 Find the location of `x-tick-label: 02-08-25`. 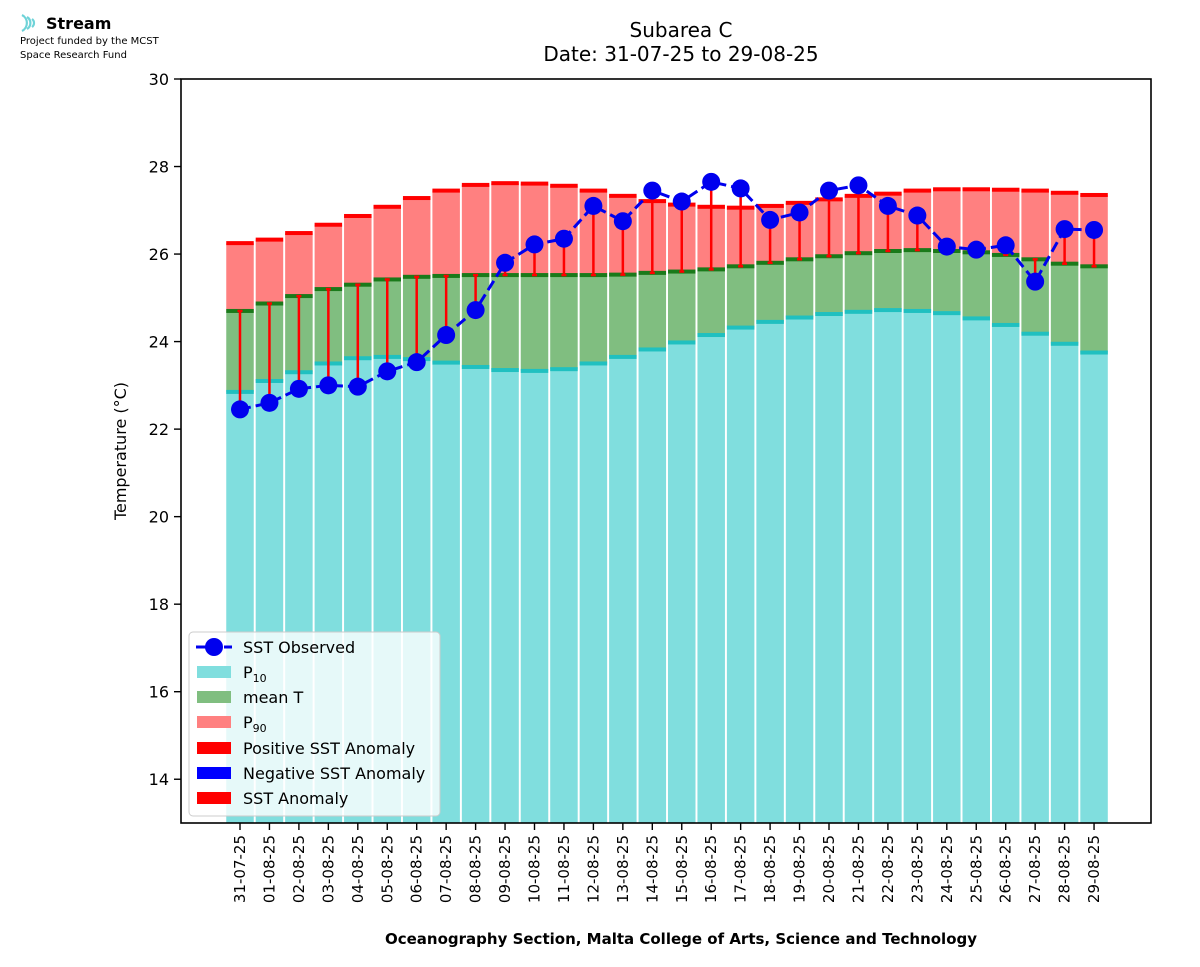

x-tick-label: 02-08-25 is located at coordinates (299, 869).